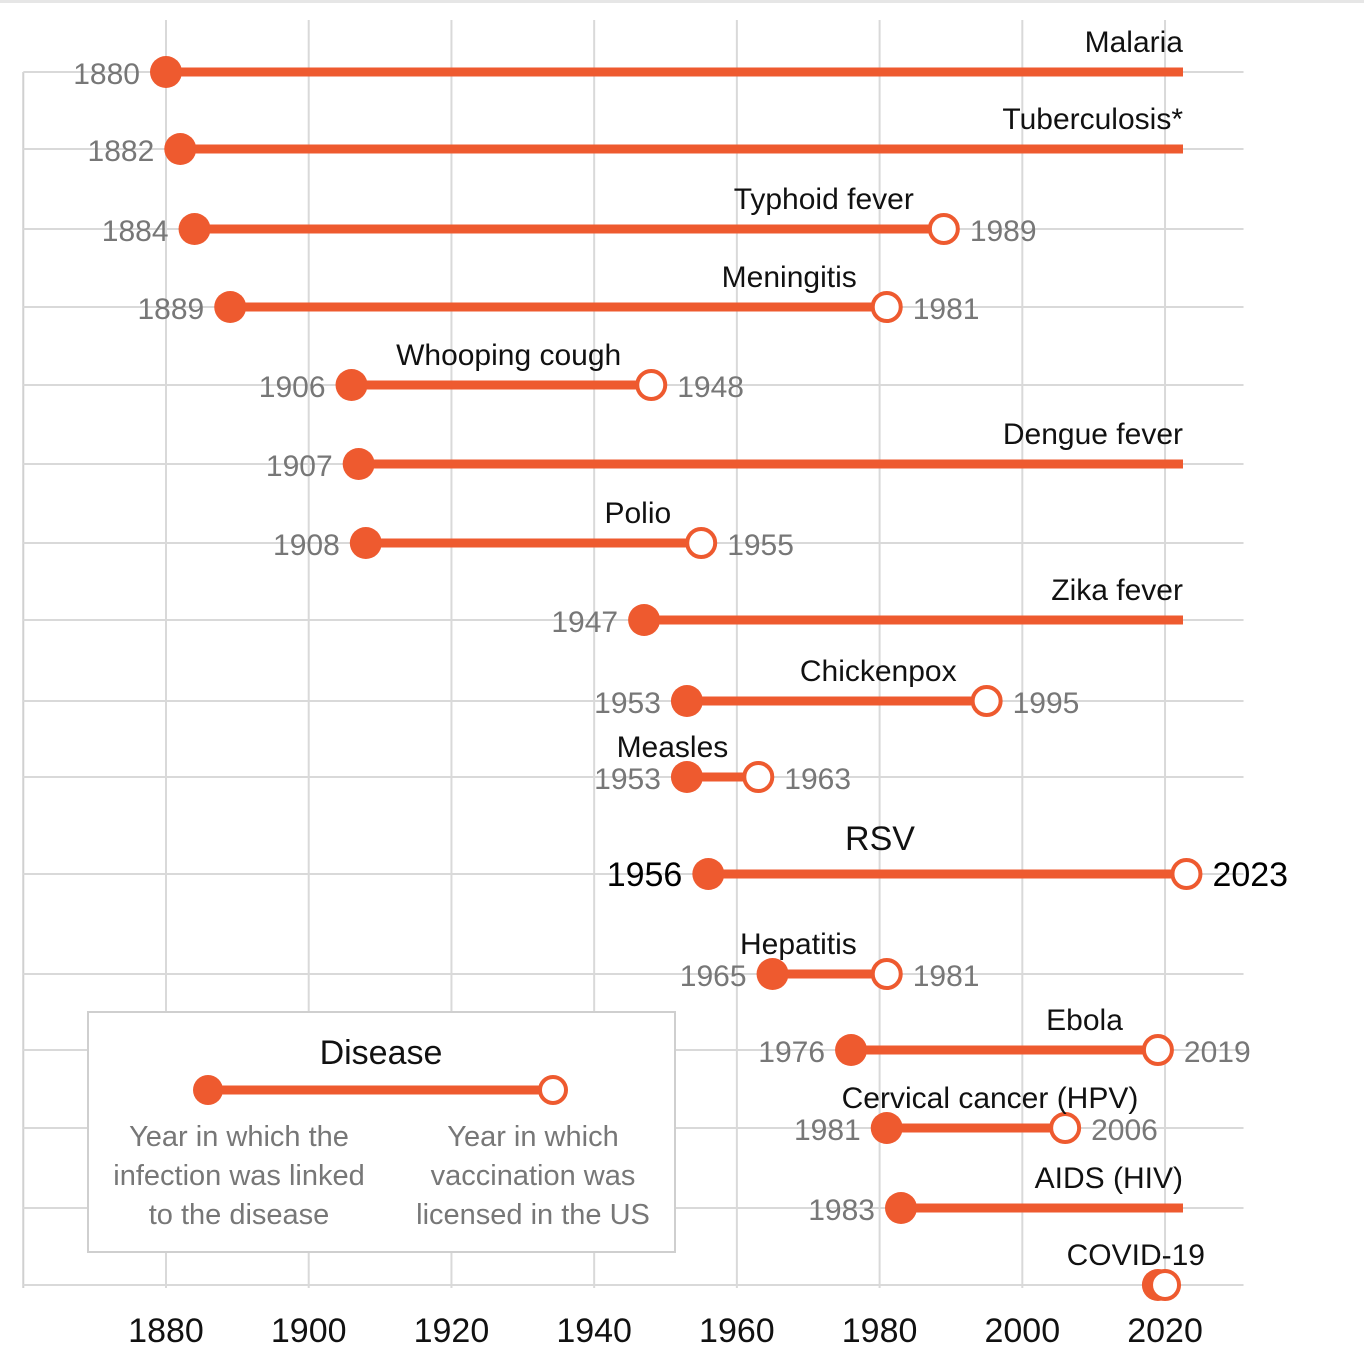  Describe the element at coordinates (1003, 231) in the screenshot. I see `vaccine-year-label: 1989` at that location.